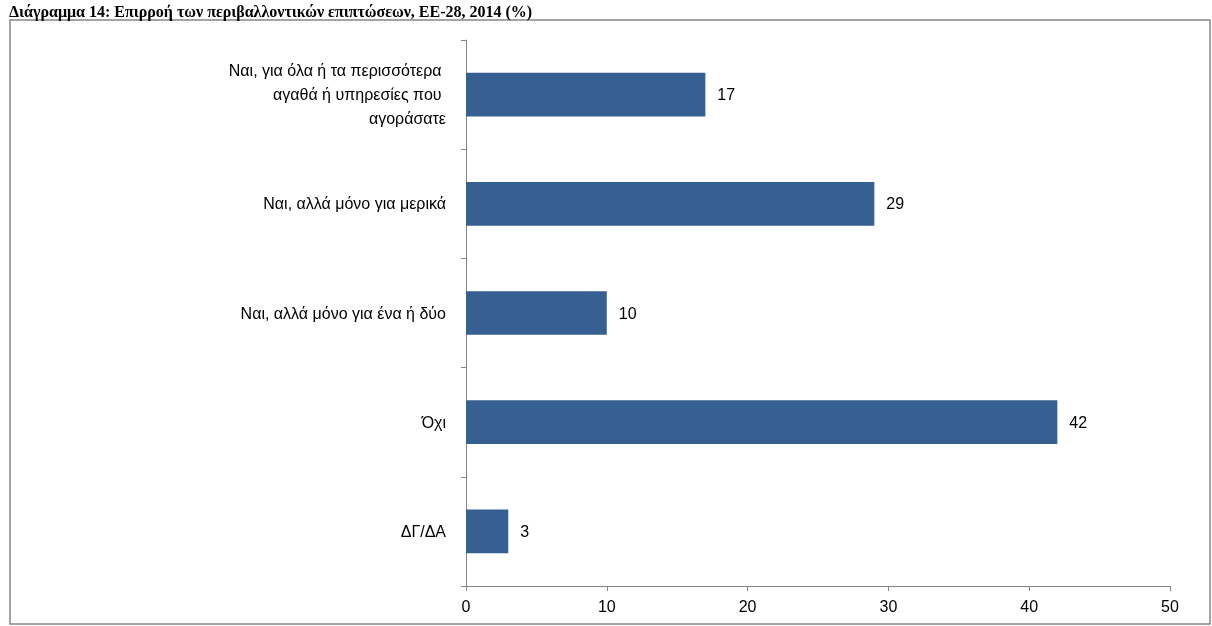  I want to click on x-tick-label: 20, so click(747, 606).